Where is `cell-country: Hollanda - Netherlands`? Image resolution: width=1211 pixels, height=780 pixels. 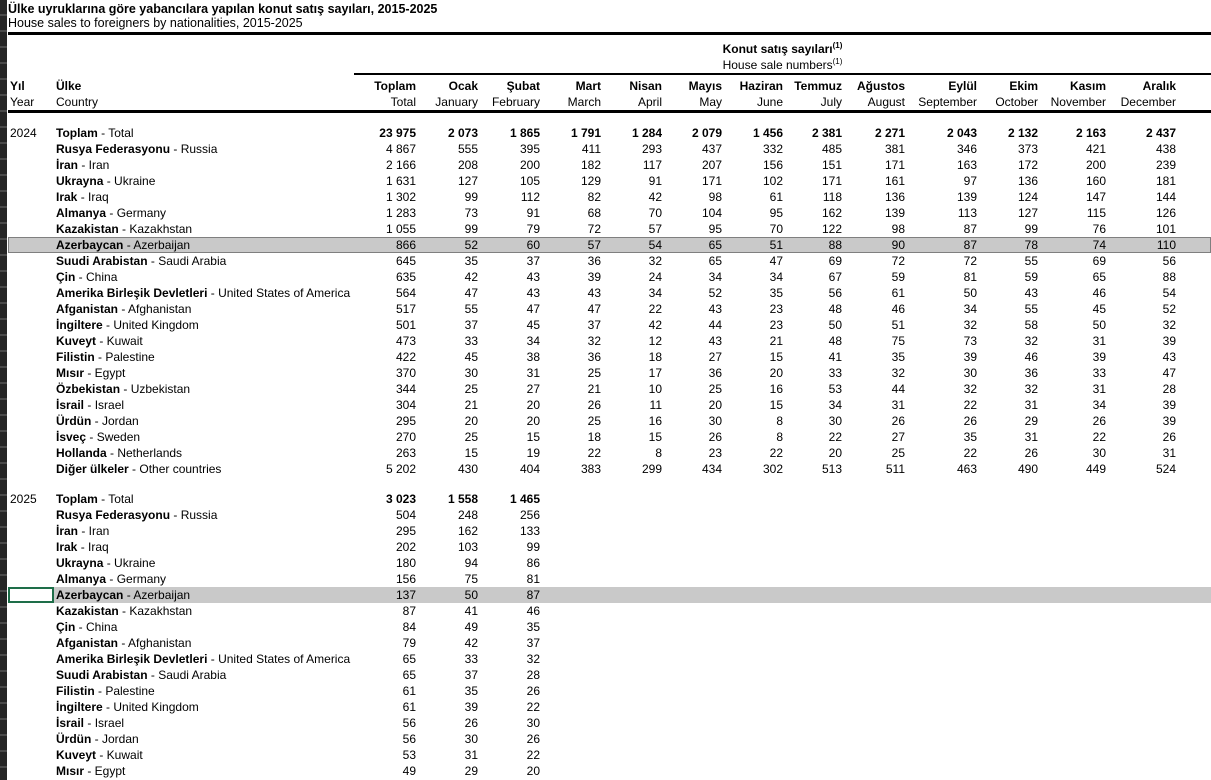 cell-country: Hollanda - Netherlands is located at coordinates (119, 453).